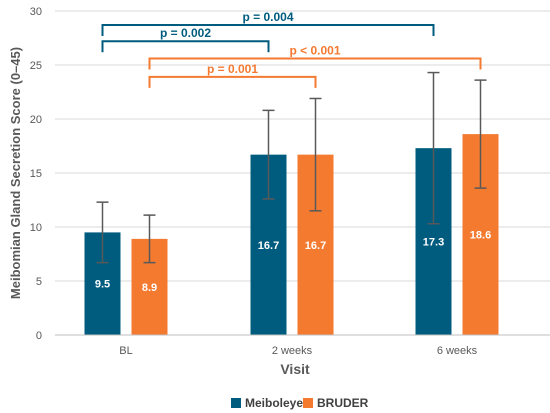  I want to click on x-tick-label: 6 weeks, so click(457, 351).